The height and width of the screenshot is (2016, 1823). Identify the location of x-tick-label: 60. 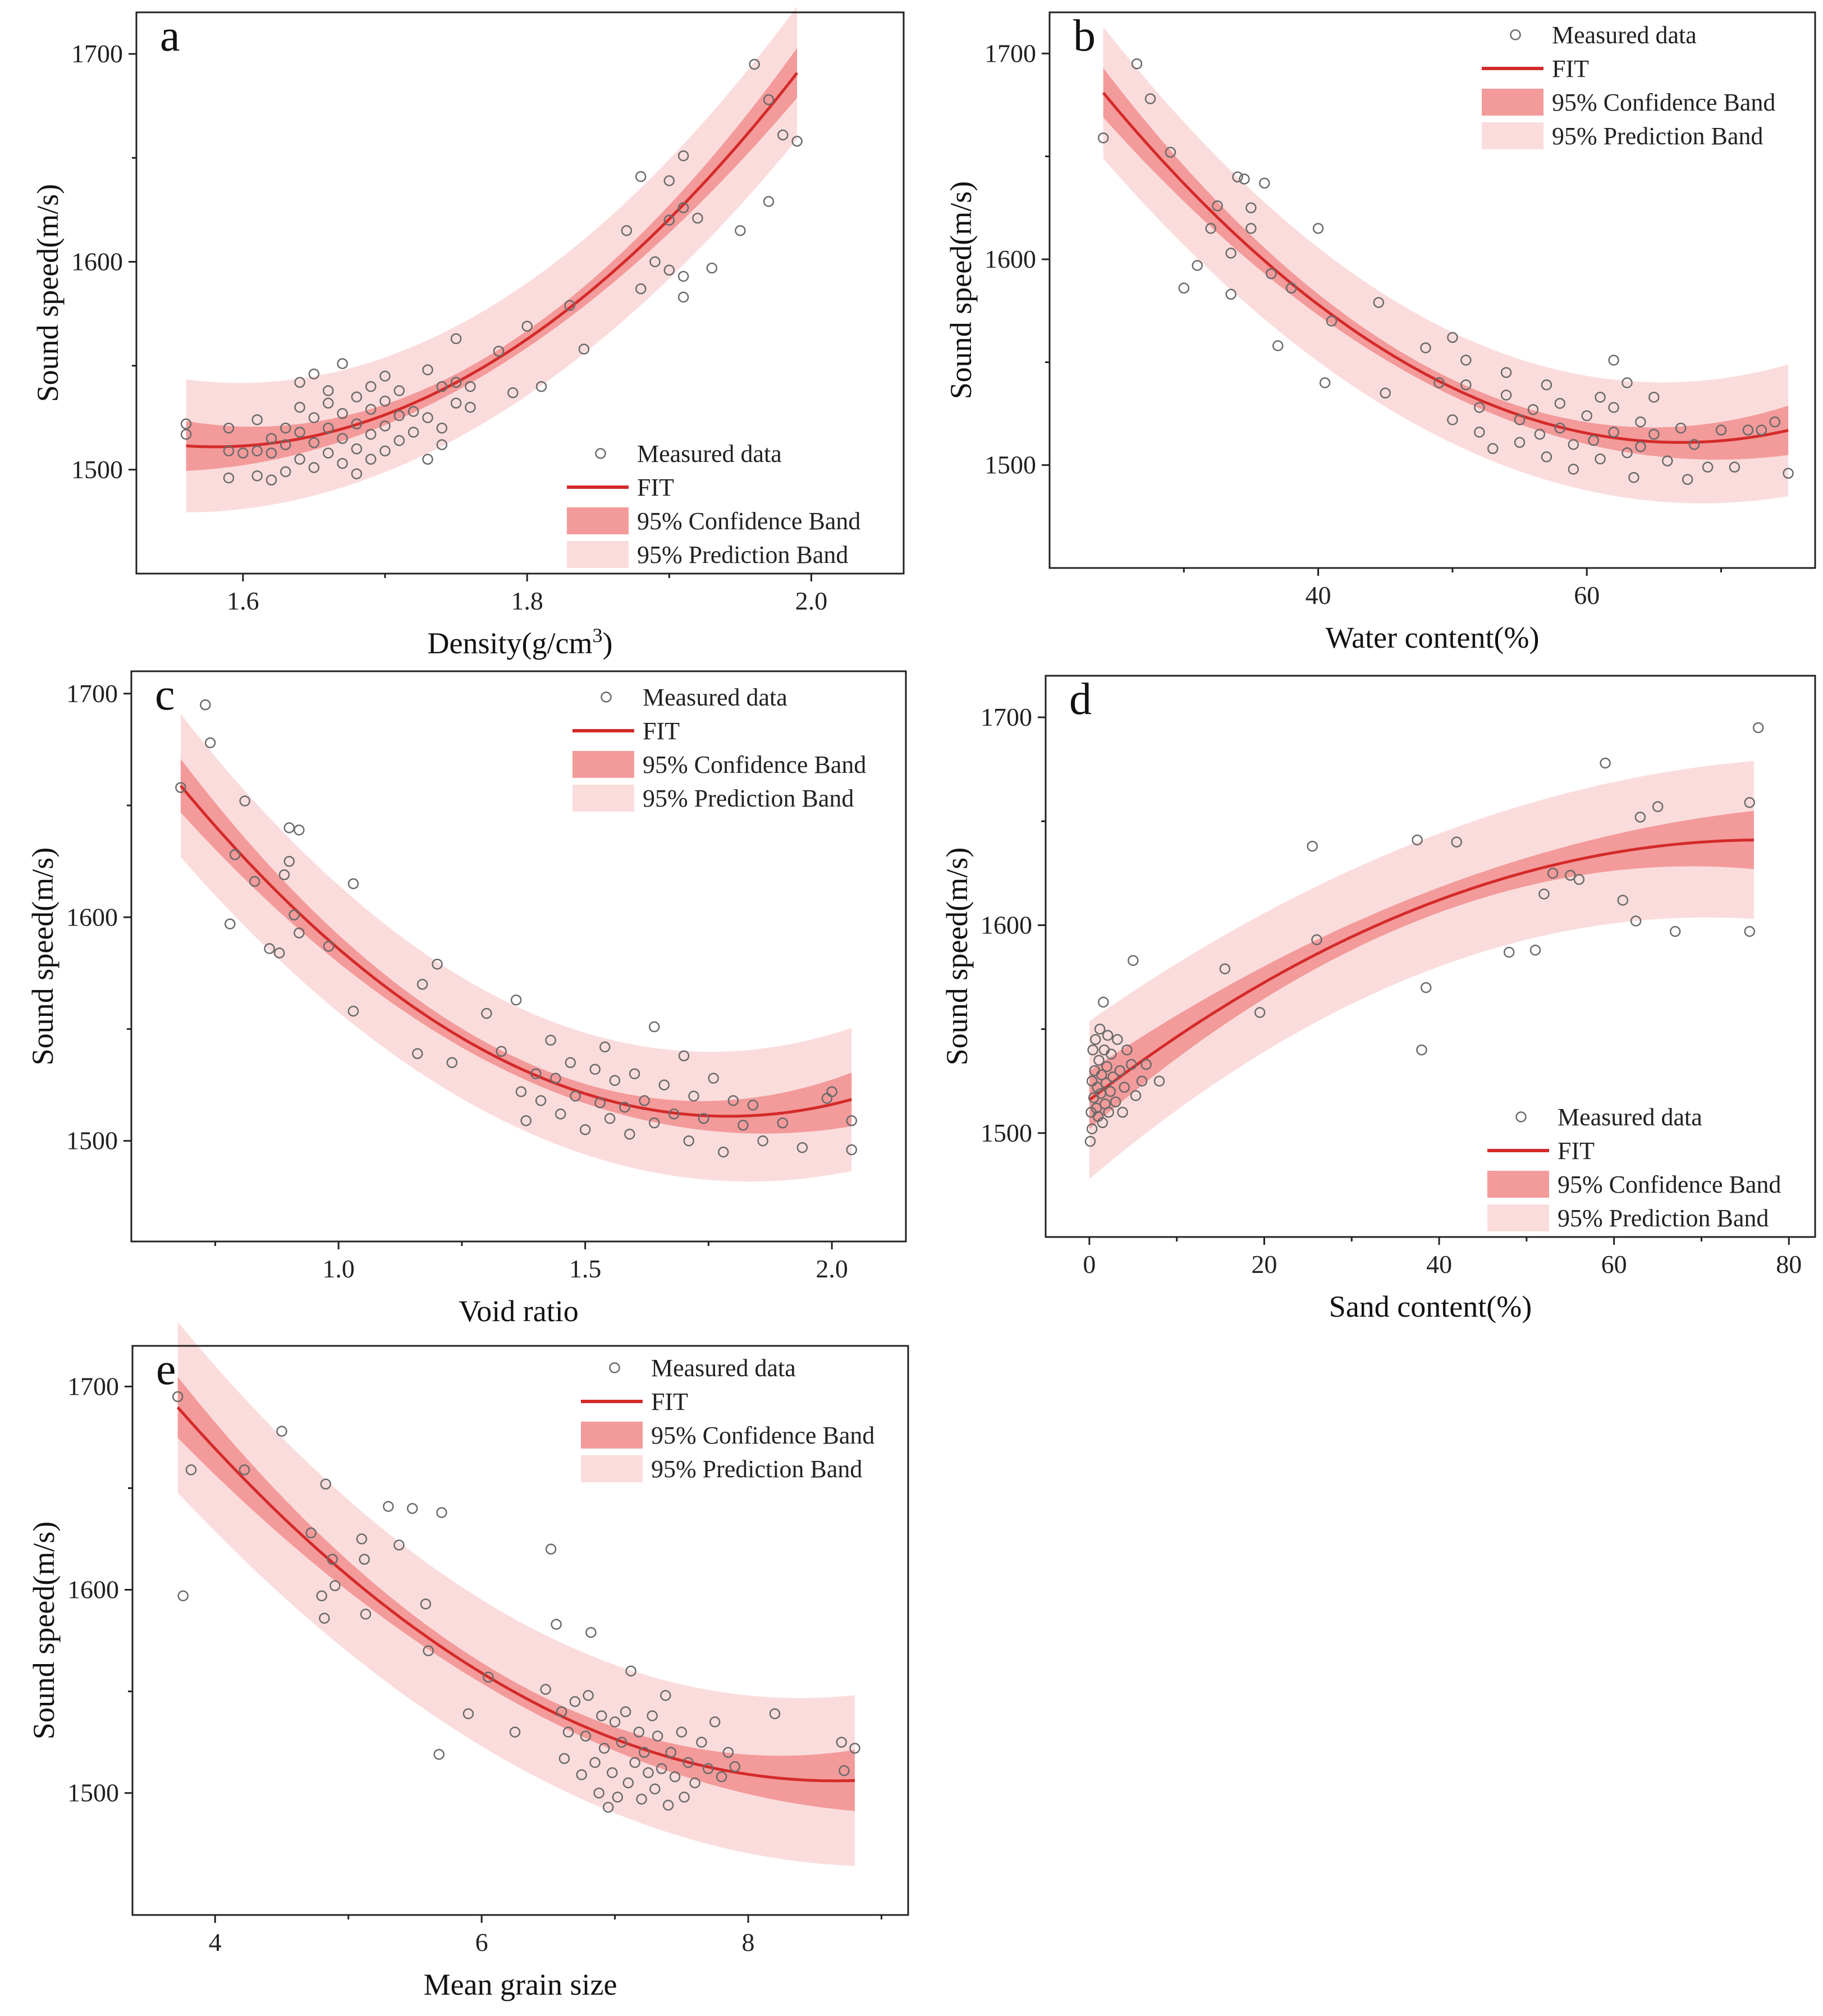
(1587, 595).